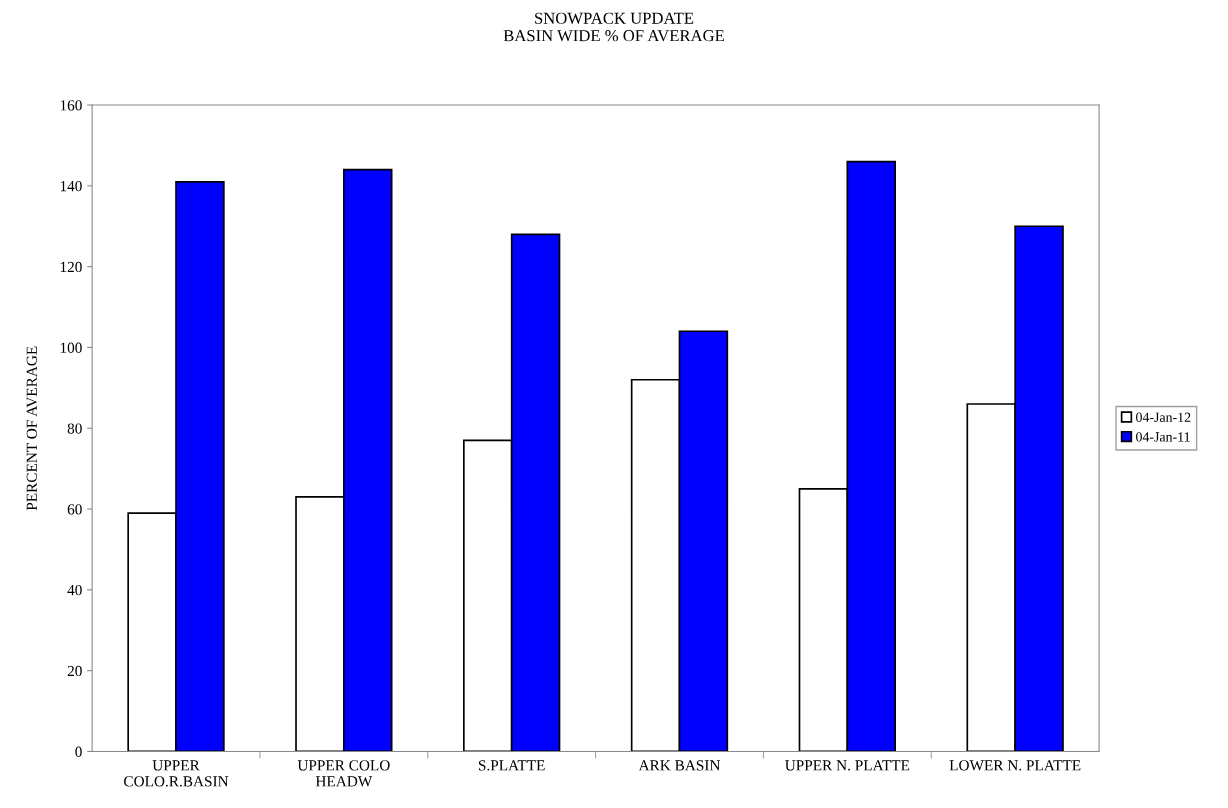 The height and width of the screenshot is (808, 1228). Describe the element at coordinates (1015, 765) in the screenshot. I see `x-tick-label: LOWER N. PLATTE` at that location.